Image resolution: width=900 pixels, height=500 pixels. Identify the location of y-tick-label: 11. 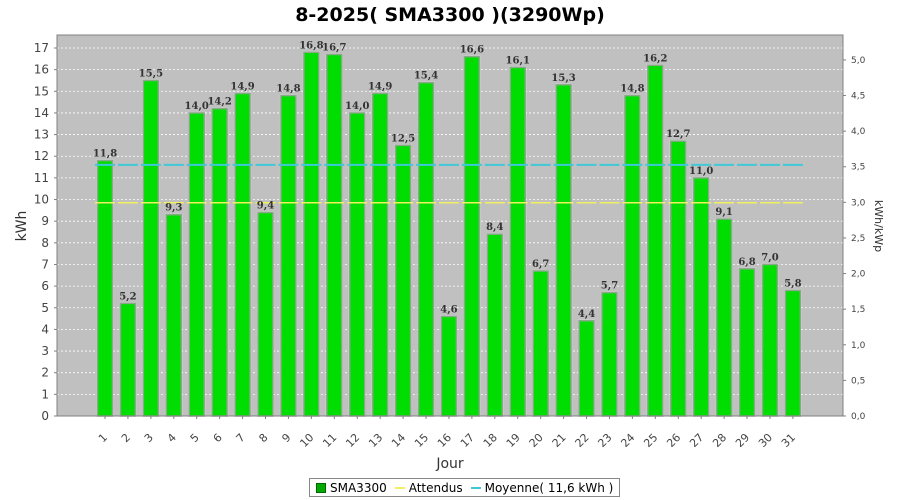
(41, 178).